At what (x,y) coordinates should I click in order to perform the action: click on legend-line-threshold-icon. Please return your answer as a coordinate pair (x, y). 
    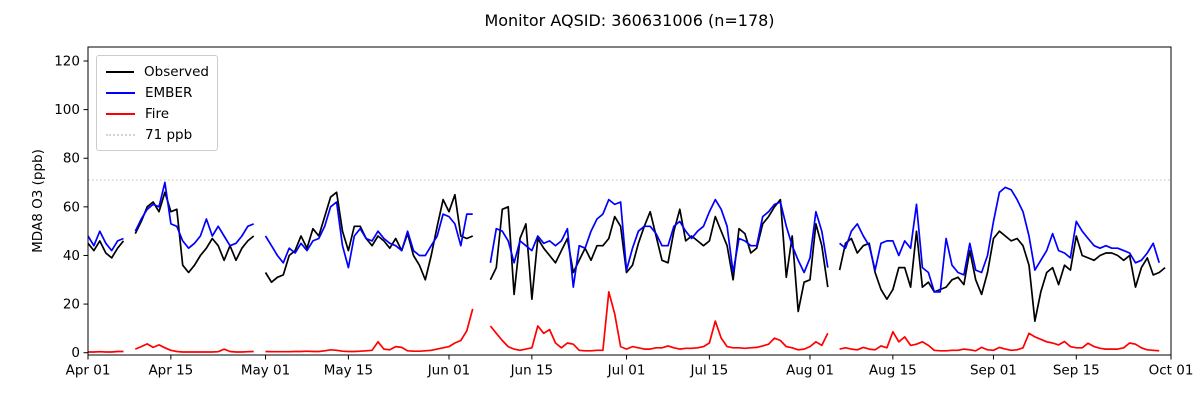
    Looking at the image, I should click on (120, 134).